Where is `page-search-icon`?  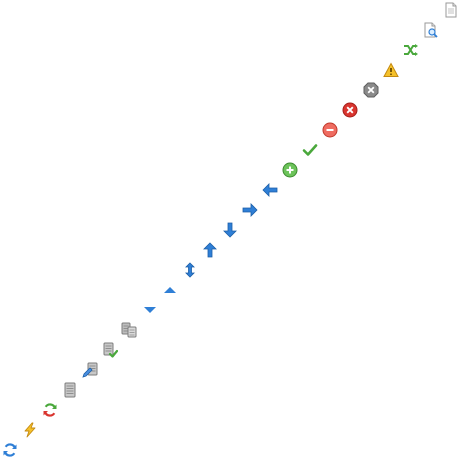
page-search-icon is located at coordinates (431, 30).